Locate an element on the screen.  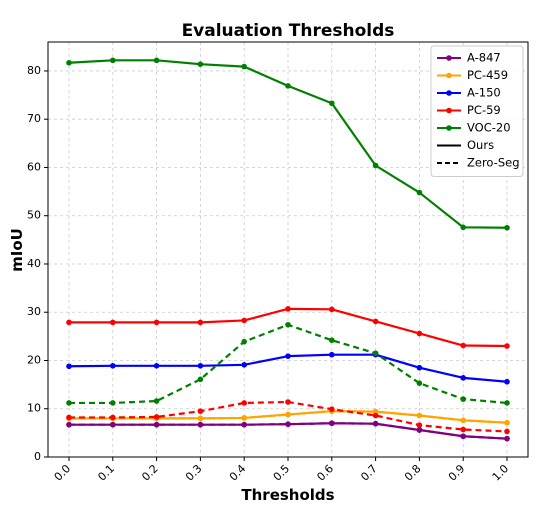
legend-item: Ours is located at coordinates (465, 145).